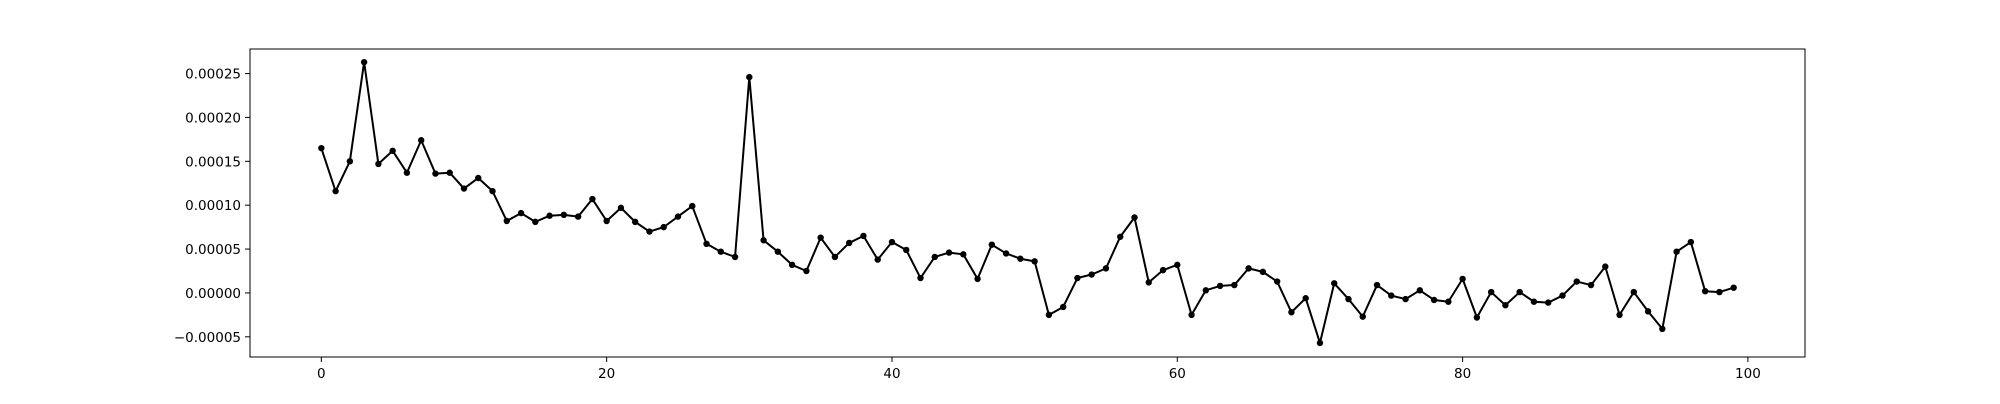 Image resolution: width=2000 pixels, height=404 pixels. I want to click on x-tick-label: 60, so click(1177, 374).